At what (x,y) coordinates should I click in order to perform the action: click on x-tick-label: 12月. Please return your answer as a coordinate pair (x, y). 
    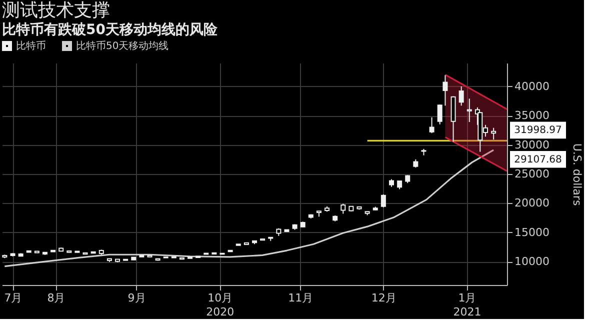
    Looking at the image, I should click on (383, 298).